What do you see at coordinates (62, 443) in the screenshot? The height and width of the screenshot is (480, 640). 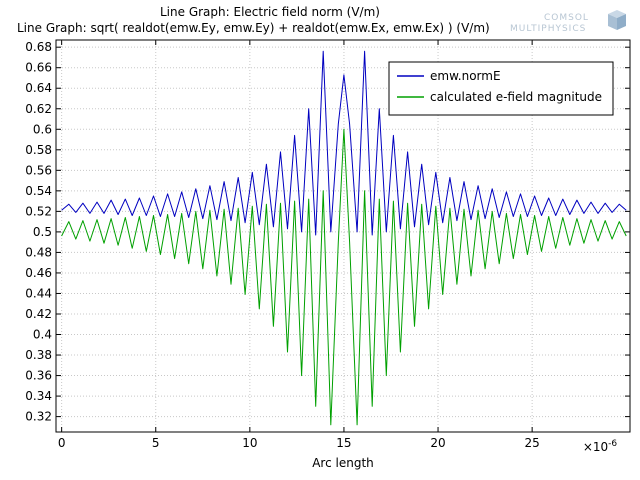 I see `x-tick-label: 0` at bounding box center [62, 443].